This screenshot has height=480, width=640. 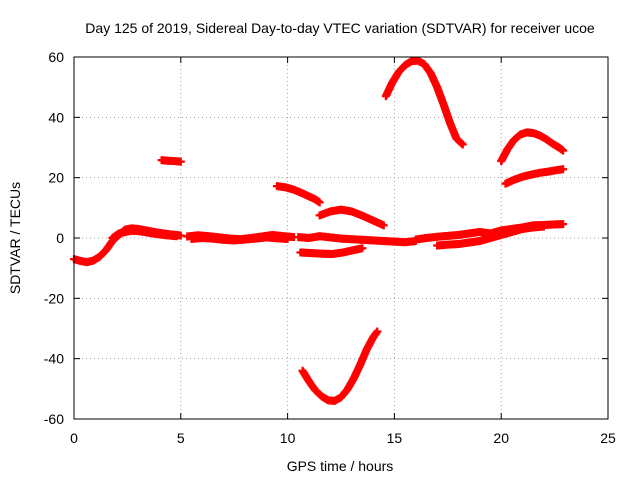 I want to click on series-arc-main-3b, so click(x=490, y=236).